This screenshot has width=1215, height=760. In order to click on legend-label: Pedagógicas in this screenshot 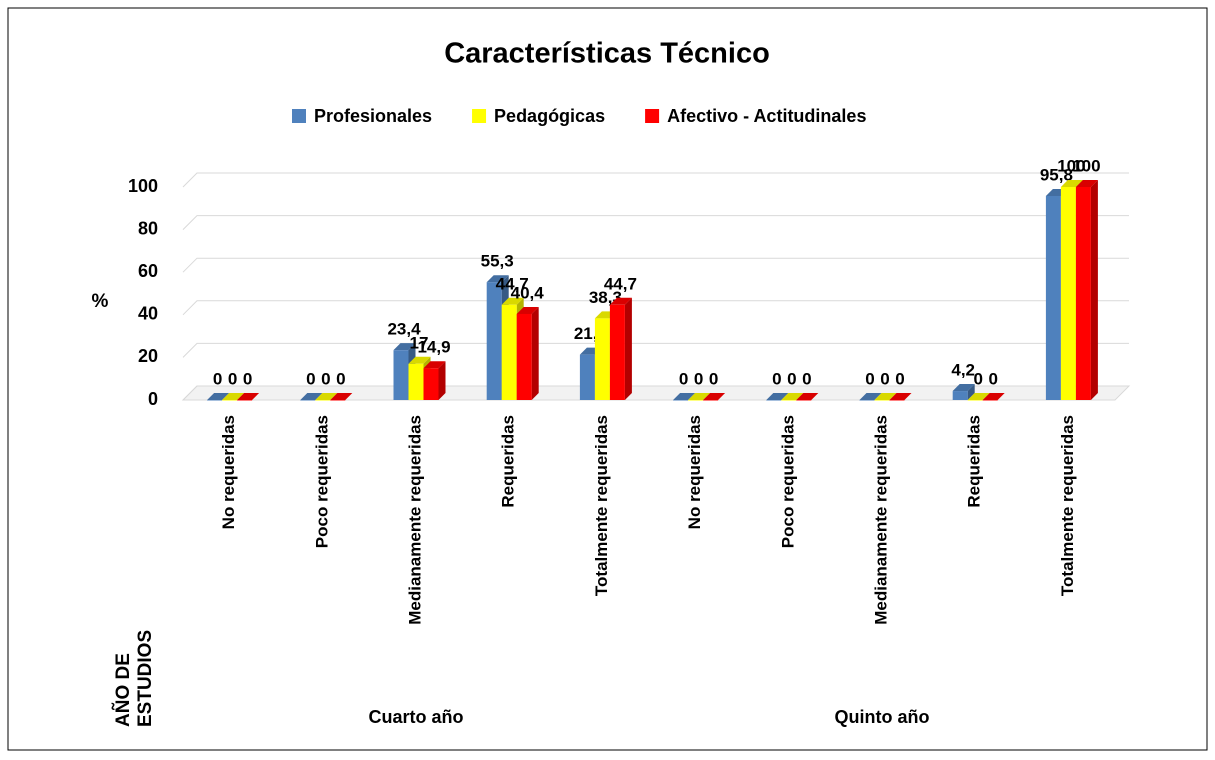, I will do `click(549, 116)`.